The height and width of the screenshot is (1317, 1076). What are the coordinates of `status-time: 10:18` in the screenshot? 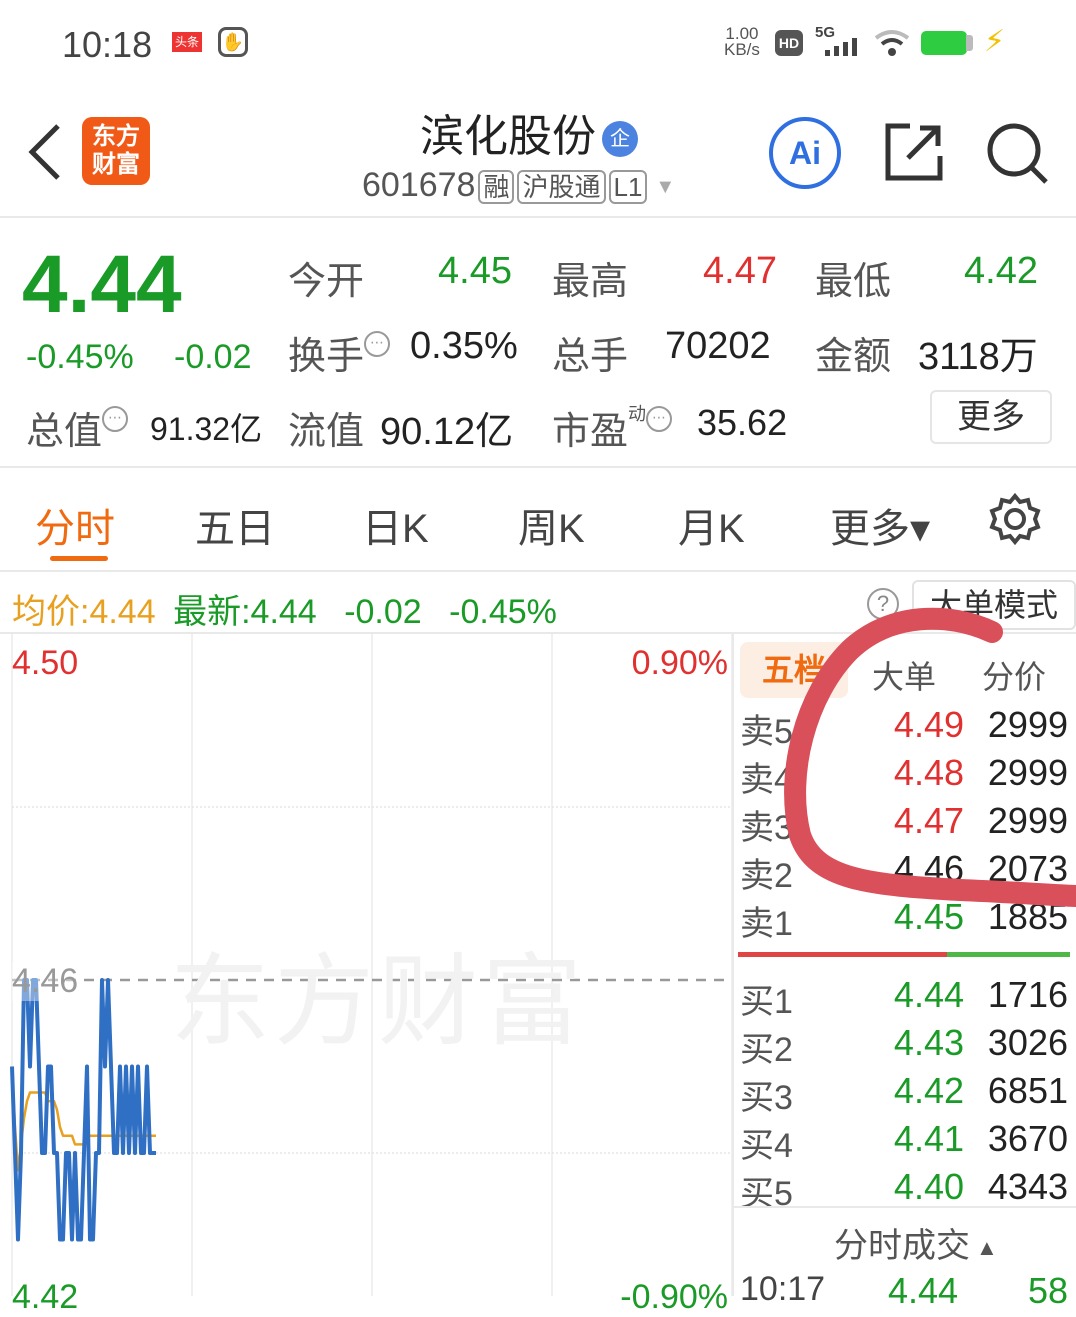 It's located at (107, 44).